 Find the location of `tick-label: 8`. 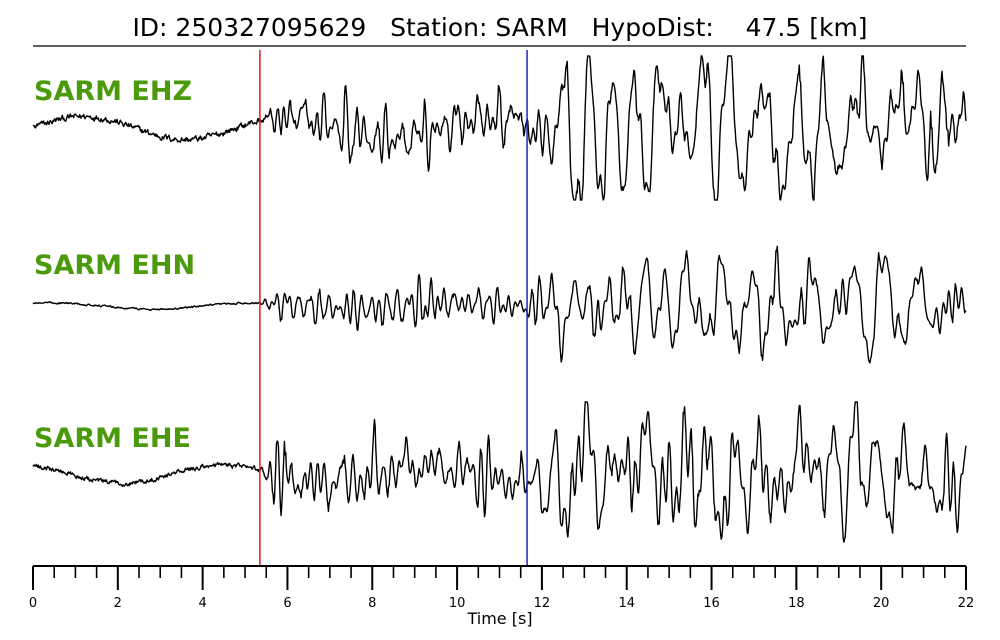

tick-label: 8 is located at coordinates (372, 603).